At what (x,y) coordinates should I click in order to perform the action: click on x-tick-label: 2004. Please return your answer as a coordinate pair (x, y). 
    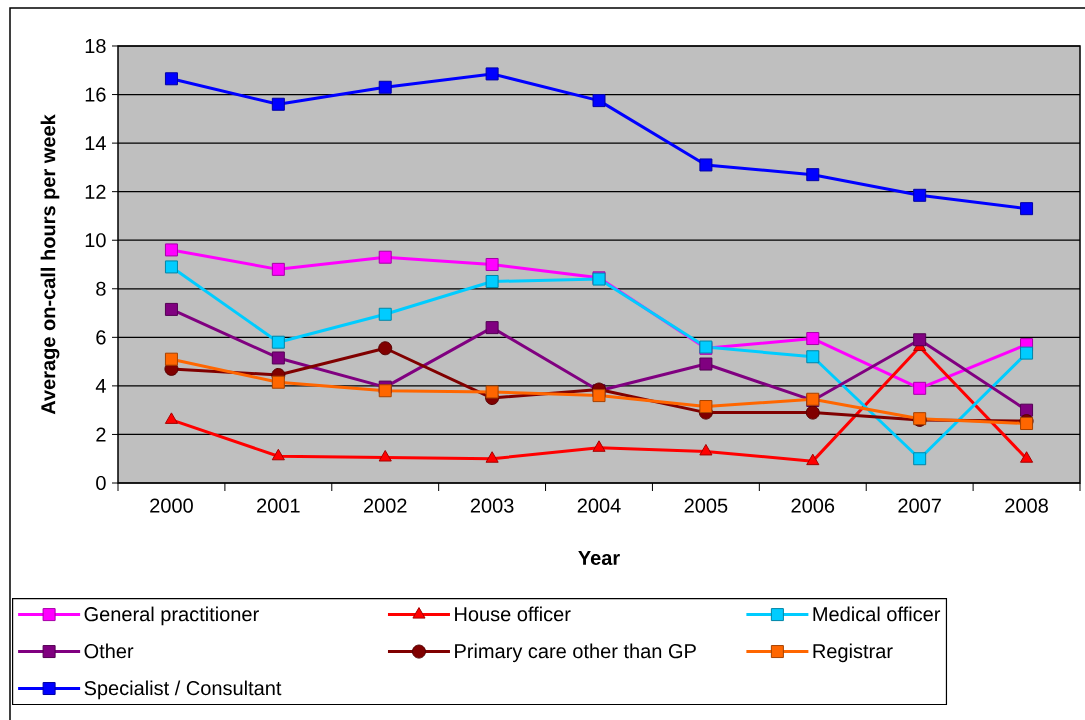
    Looking at the image, I should click on (599, 505).